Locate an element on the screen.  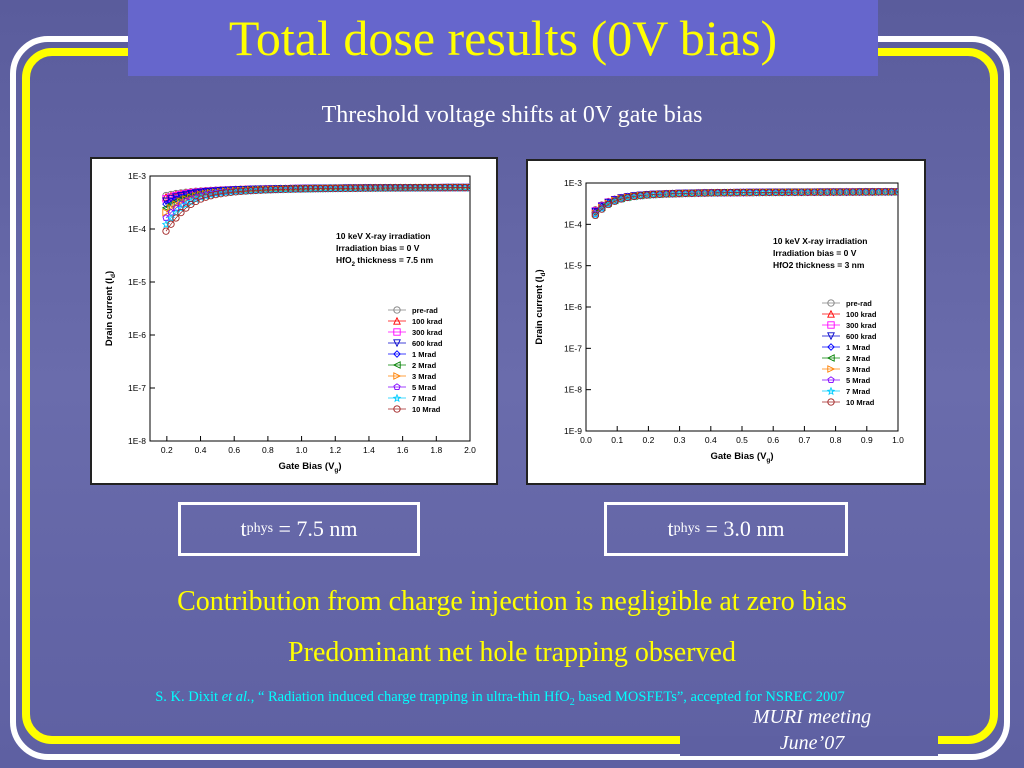
t-value: = 7.5 nm is located at coordinates (315, 528).